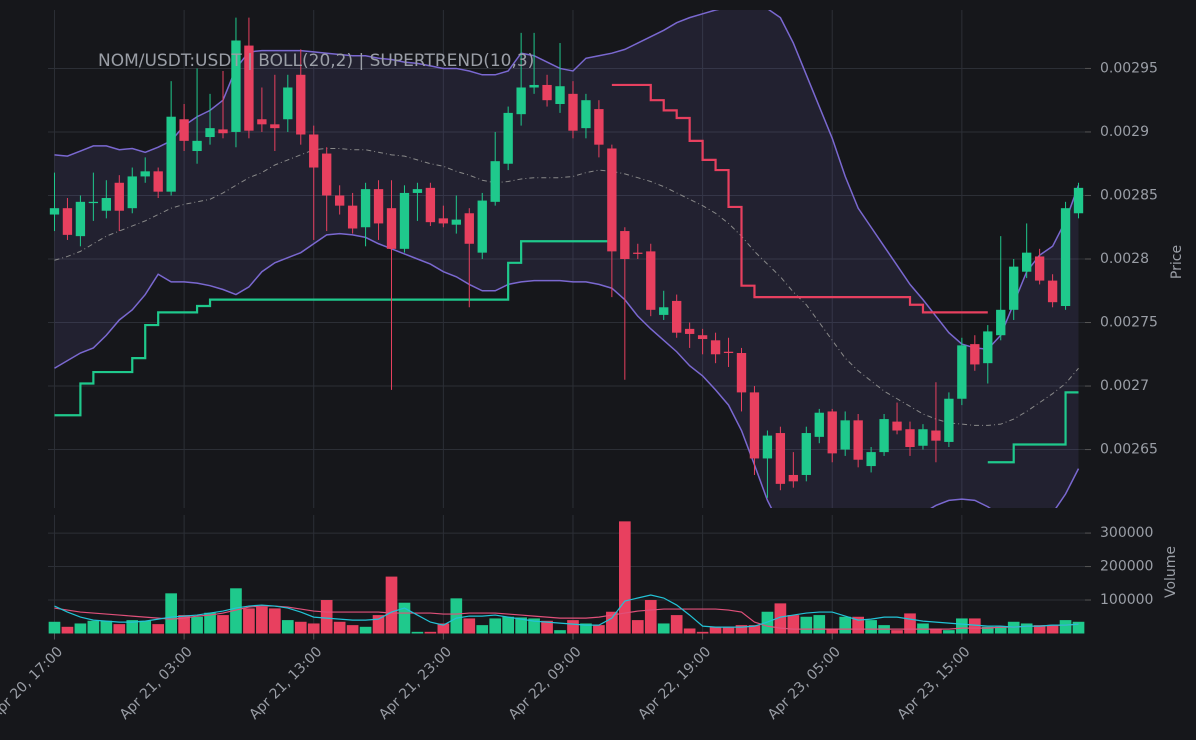 The width and height of the screenshot is (1196, 740). Describe the element at coordinates (1124, 386) in the screenshot. I see `y-tick-label: 0.0027` at that location.